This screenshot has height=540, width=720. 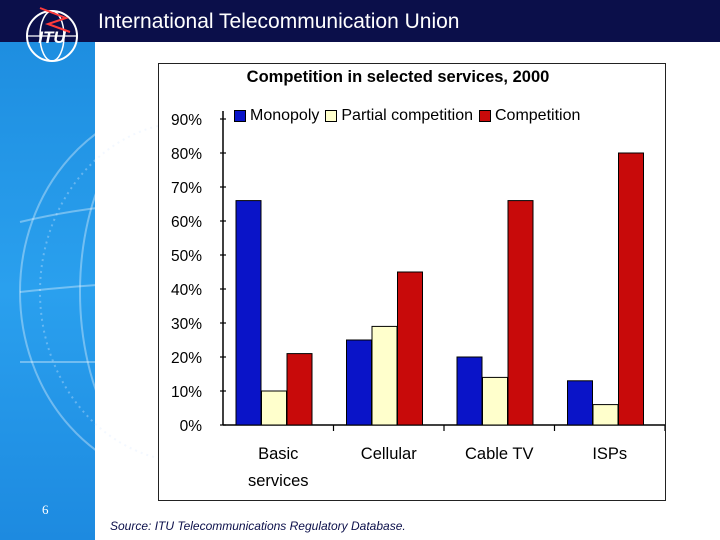 I want to click on sidebar-panel, so click(x=47, y=291).